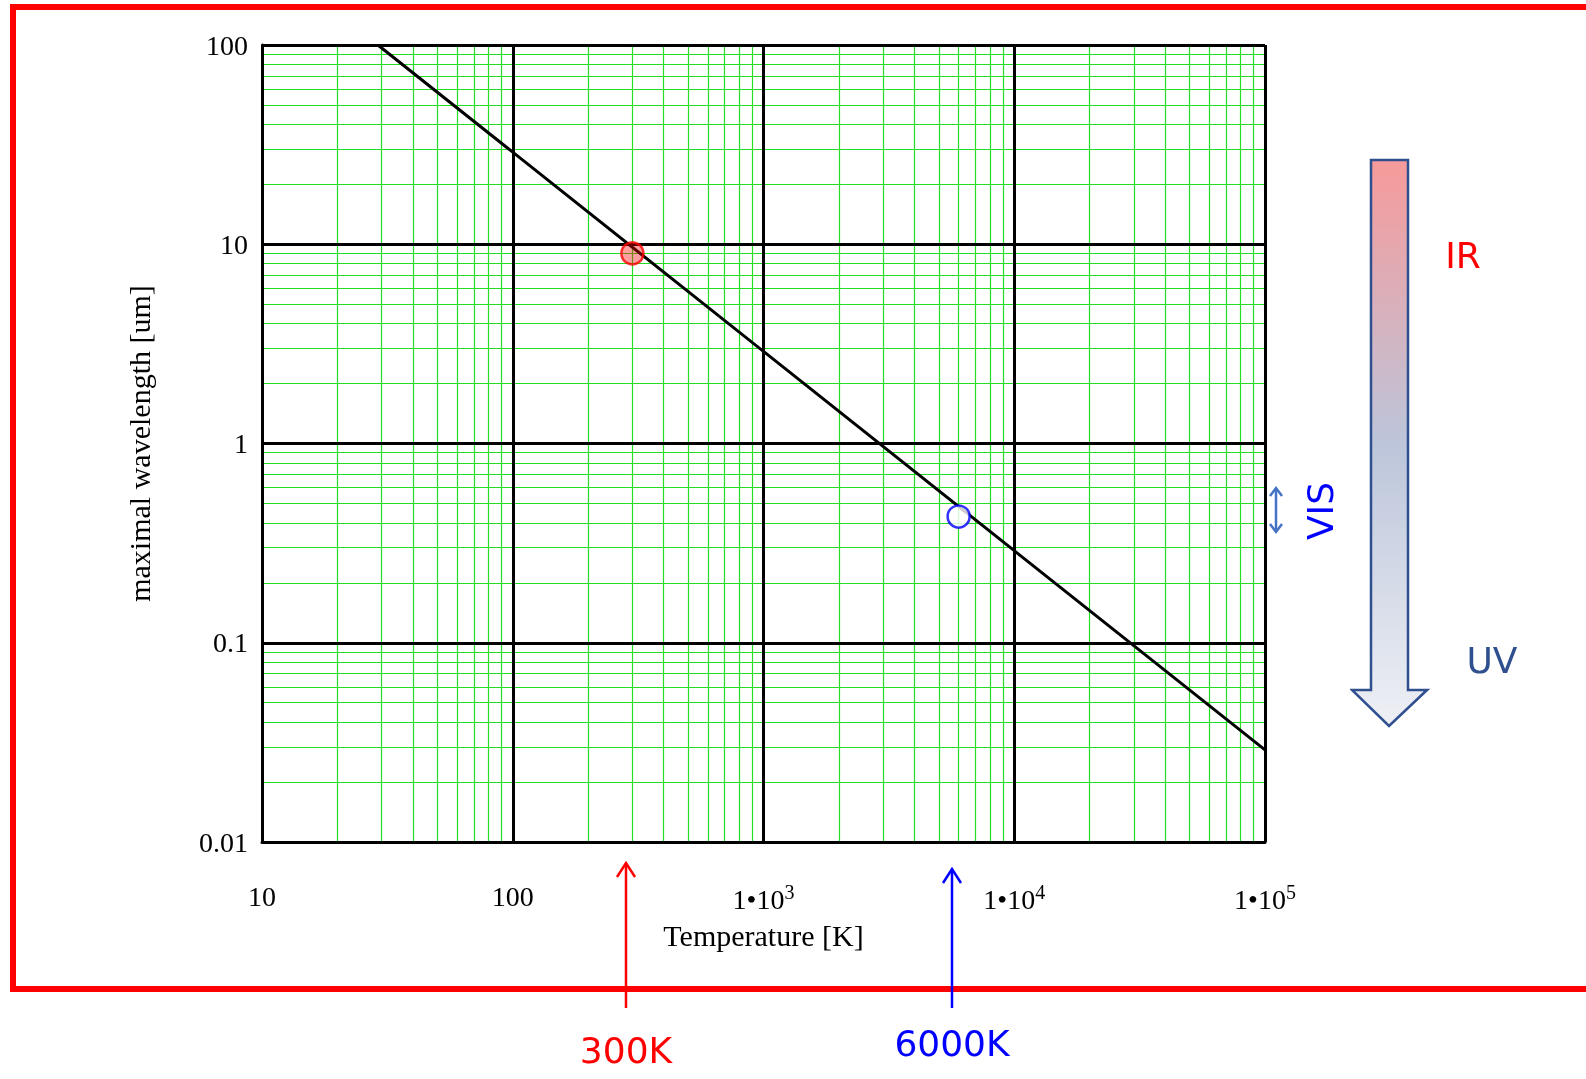 This screenshot has height=1079, width=1586. What do you see at coordinates (223, 842) in the screenshot?
I see `y-tick-label: 0.01` at bounding box center [223, 842].